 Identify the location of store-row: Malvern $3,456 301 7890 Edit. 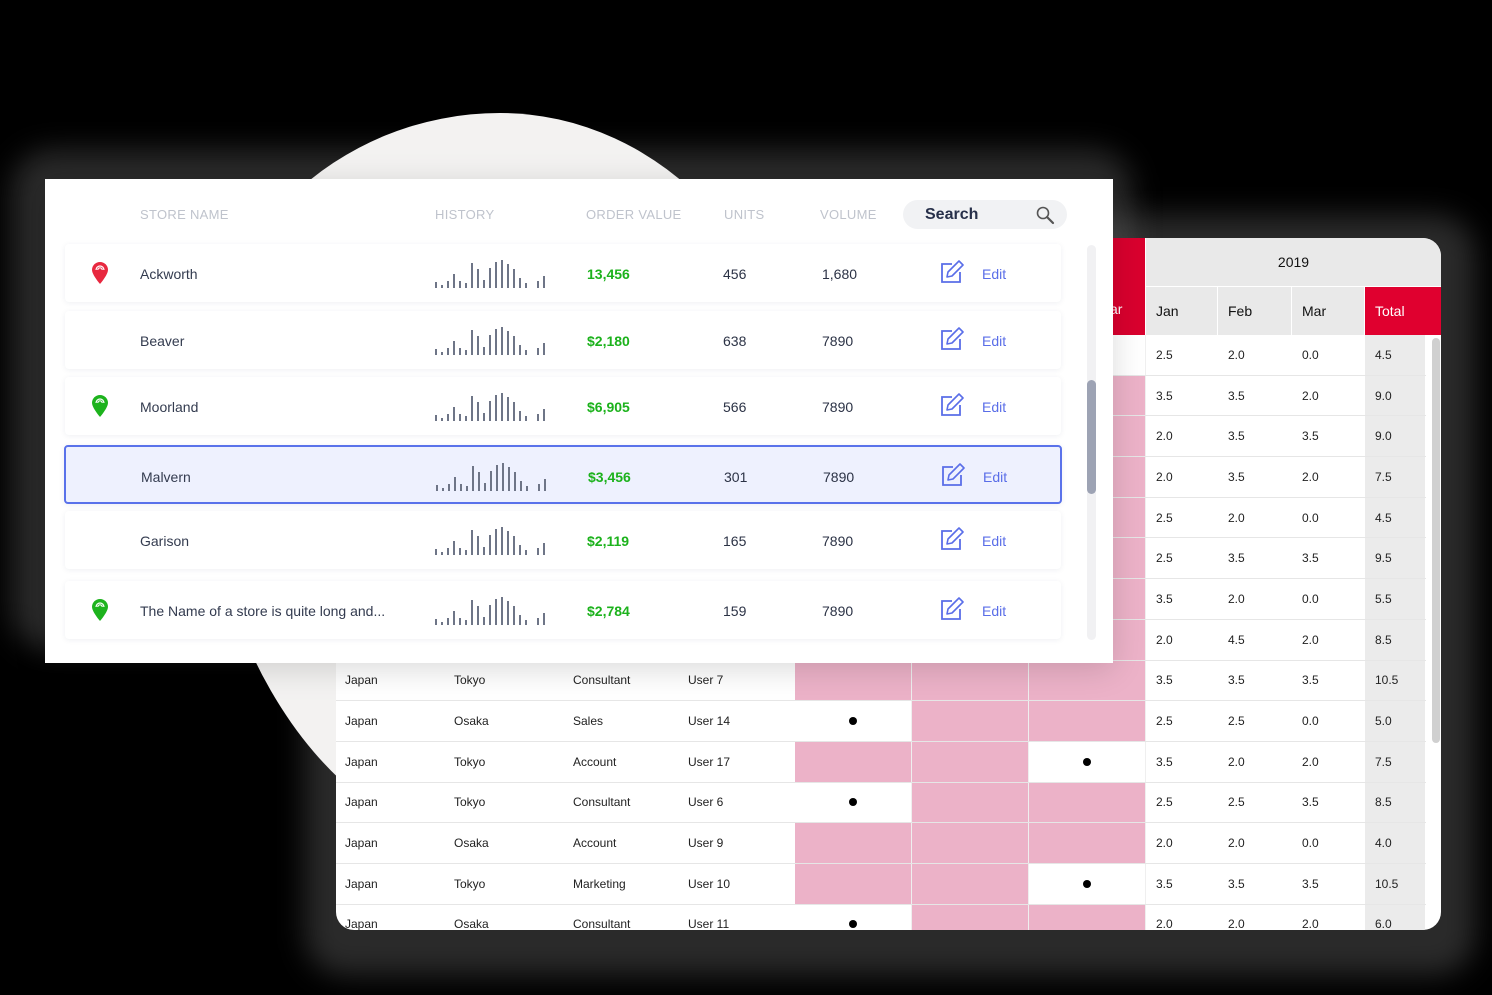
(563, 474).